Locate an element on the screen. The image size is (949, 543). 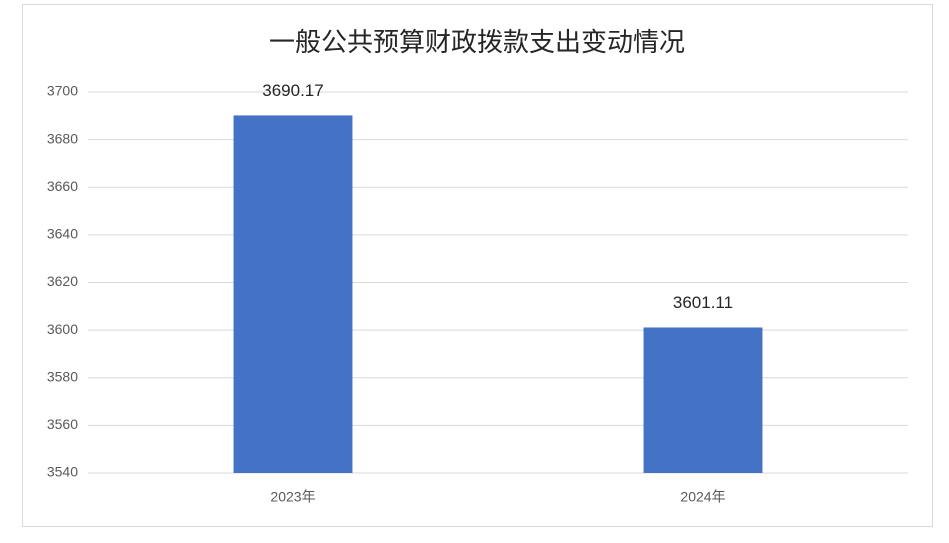
y-tick-label: 3700 is located at coordinates (62, 91).